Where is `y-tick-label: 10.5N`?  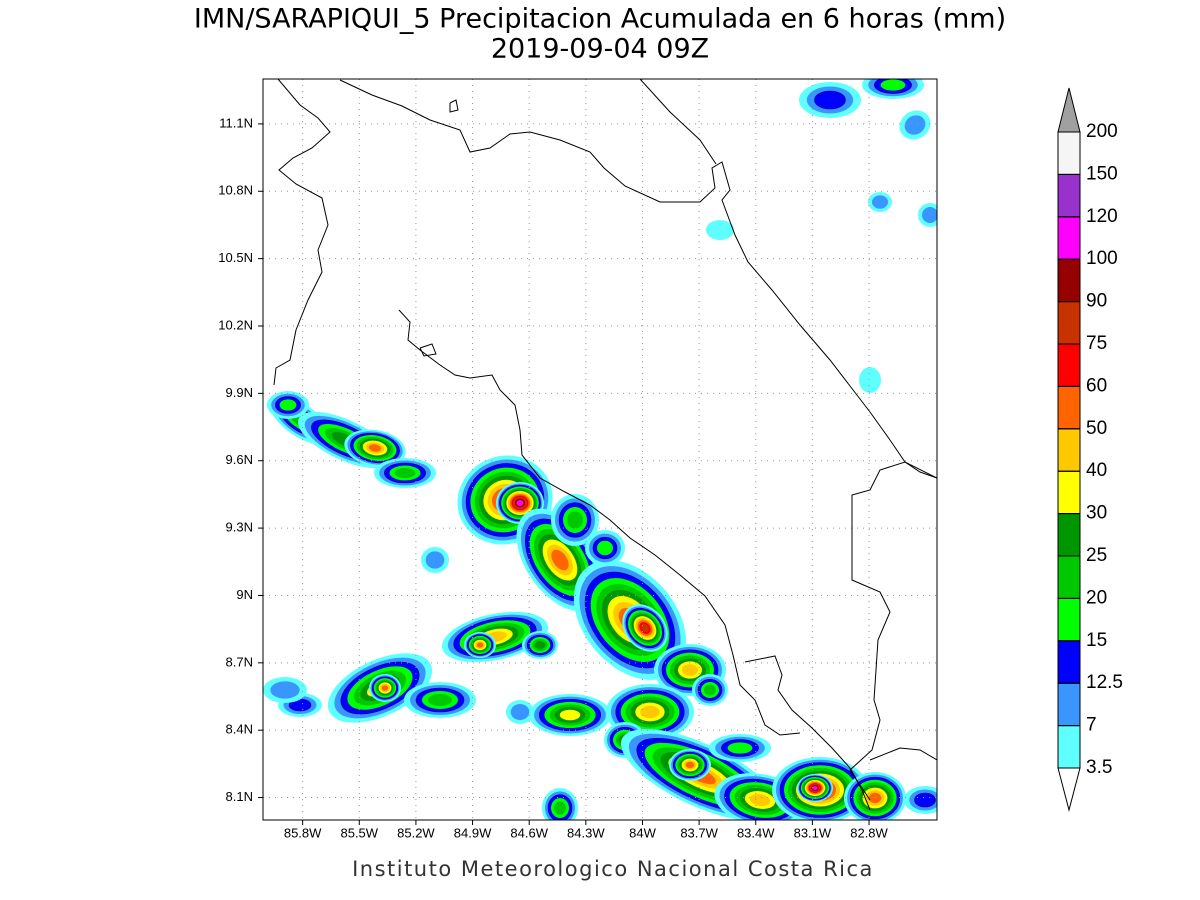
y-tick-label: 10.5N is located at coordinates (235, 257).